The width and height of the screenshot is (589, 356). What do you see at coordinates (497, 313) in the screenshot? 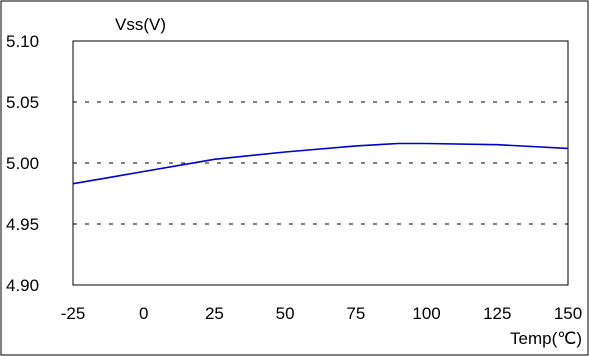
I see `x-tick-label: 125` at bounding box center [497, 313].